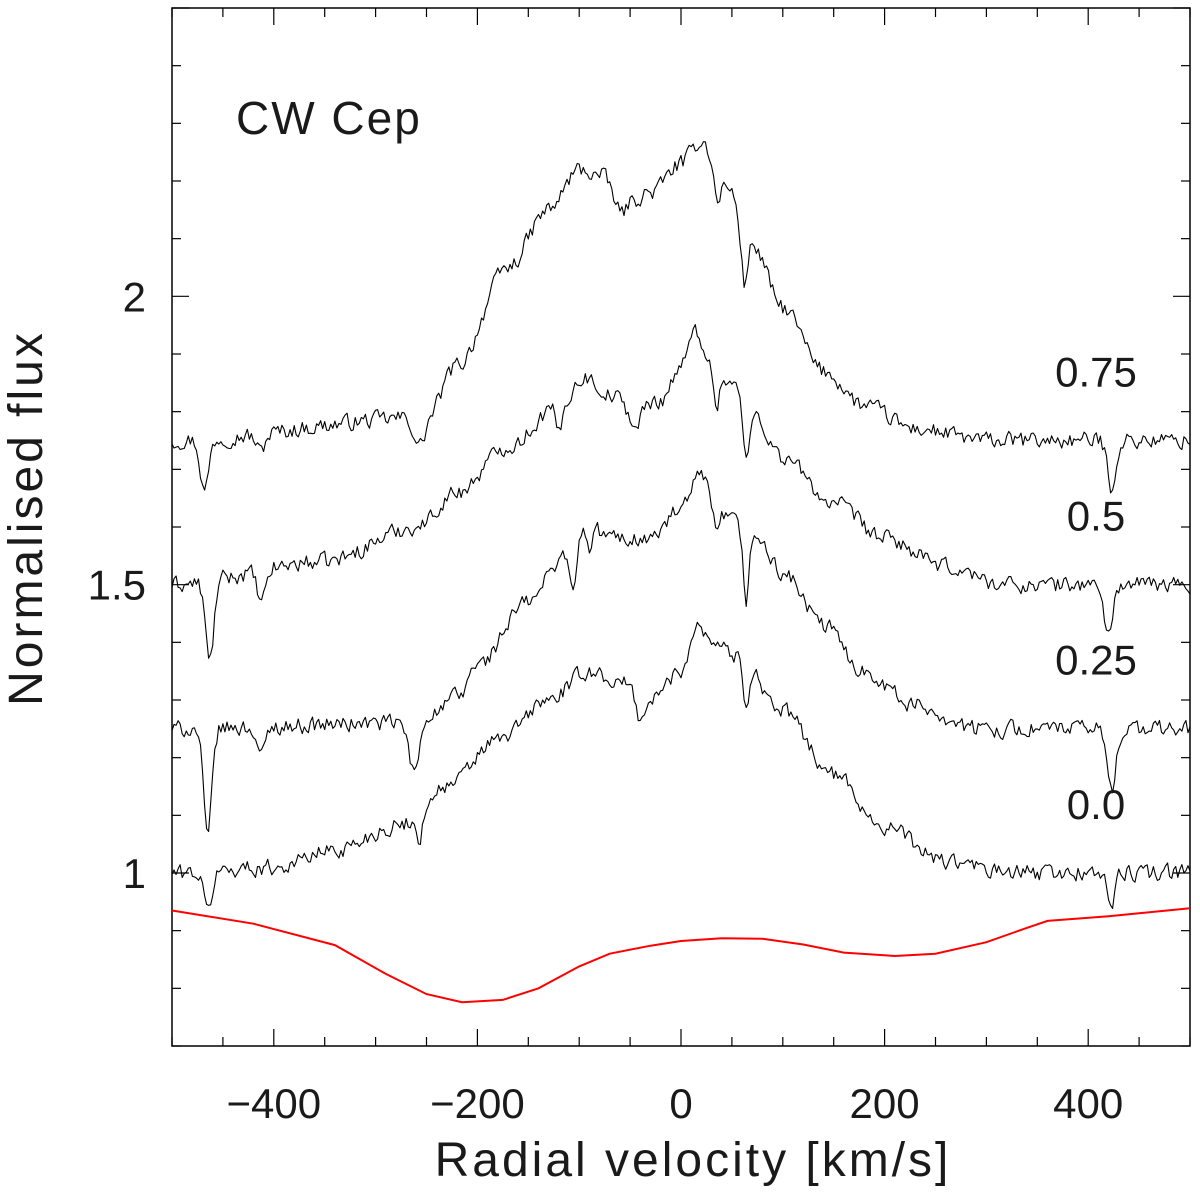 This screenshot has width=1200, height=1197. What do you see at coordinates (329, 118) in the screenshot?
I see `chart-title: CW Cep` at bounding box center [329, 118].